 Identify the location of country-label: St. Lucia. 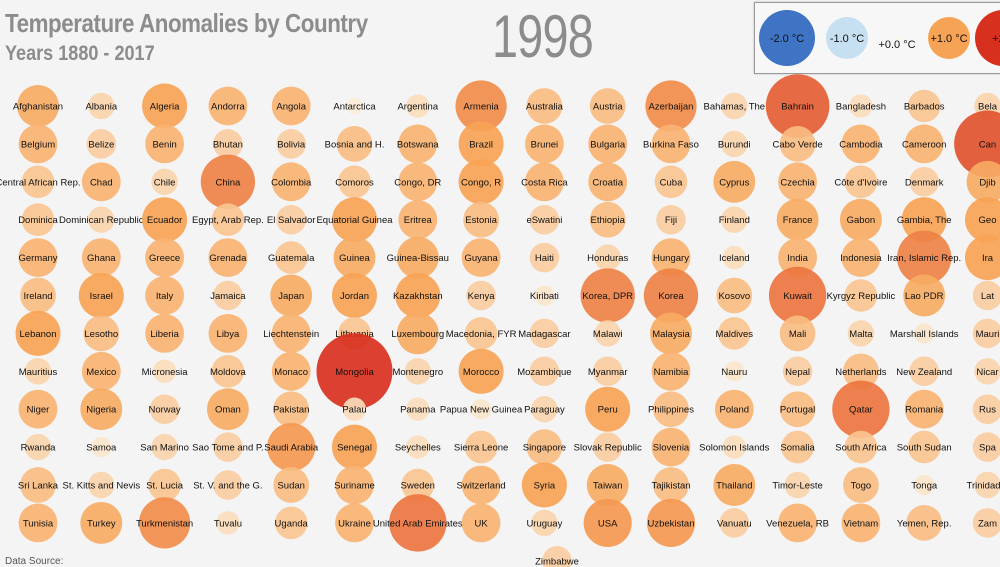
(165, 486).